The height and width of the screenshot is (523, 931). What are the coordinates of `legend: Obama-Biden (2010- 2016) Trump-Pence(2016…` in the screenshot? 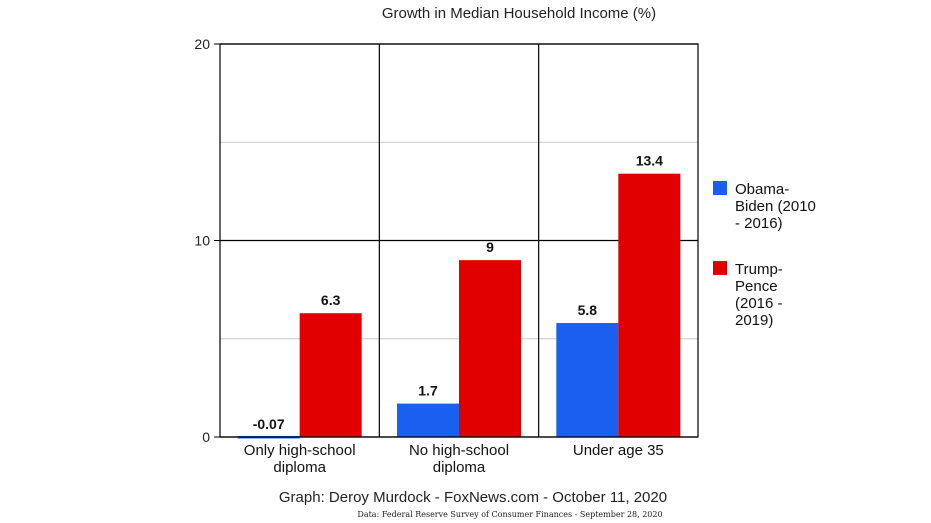 It's located at (764, 255).